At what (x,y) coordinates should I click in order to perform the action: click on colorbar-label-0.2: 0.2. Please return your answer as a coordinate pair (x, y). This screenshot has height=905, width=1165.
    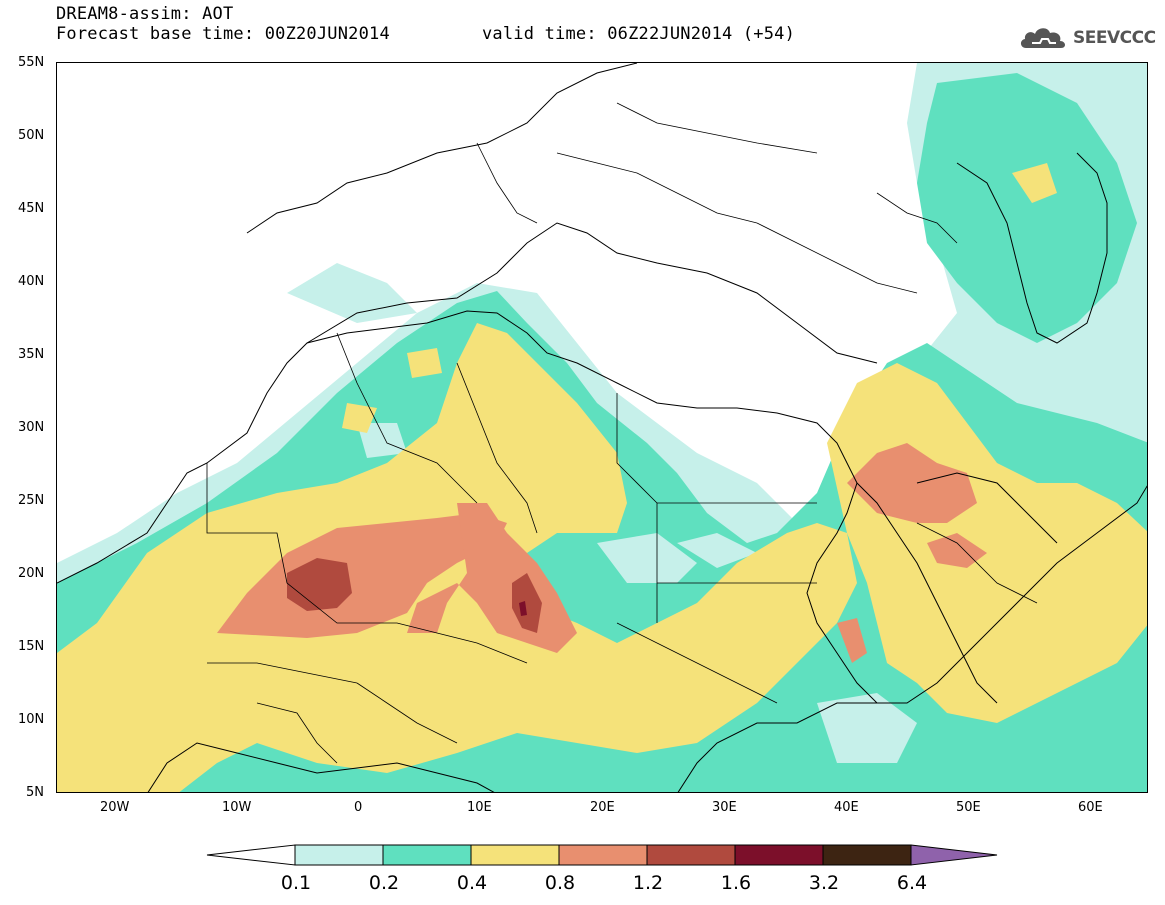
    Looking at the image, I should click on (384, 883).